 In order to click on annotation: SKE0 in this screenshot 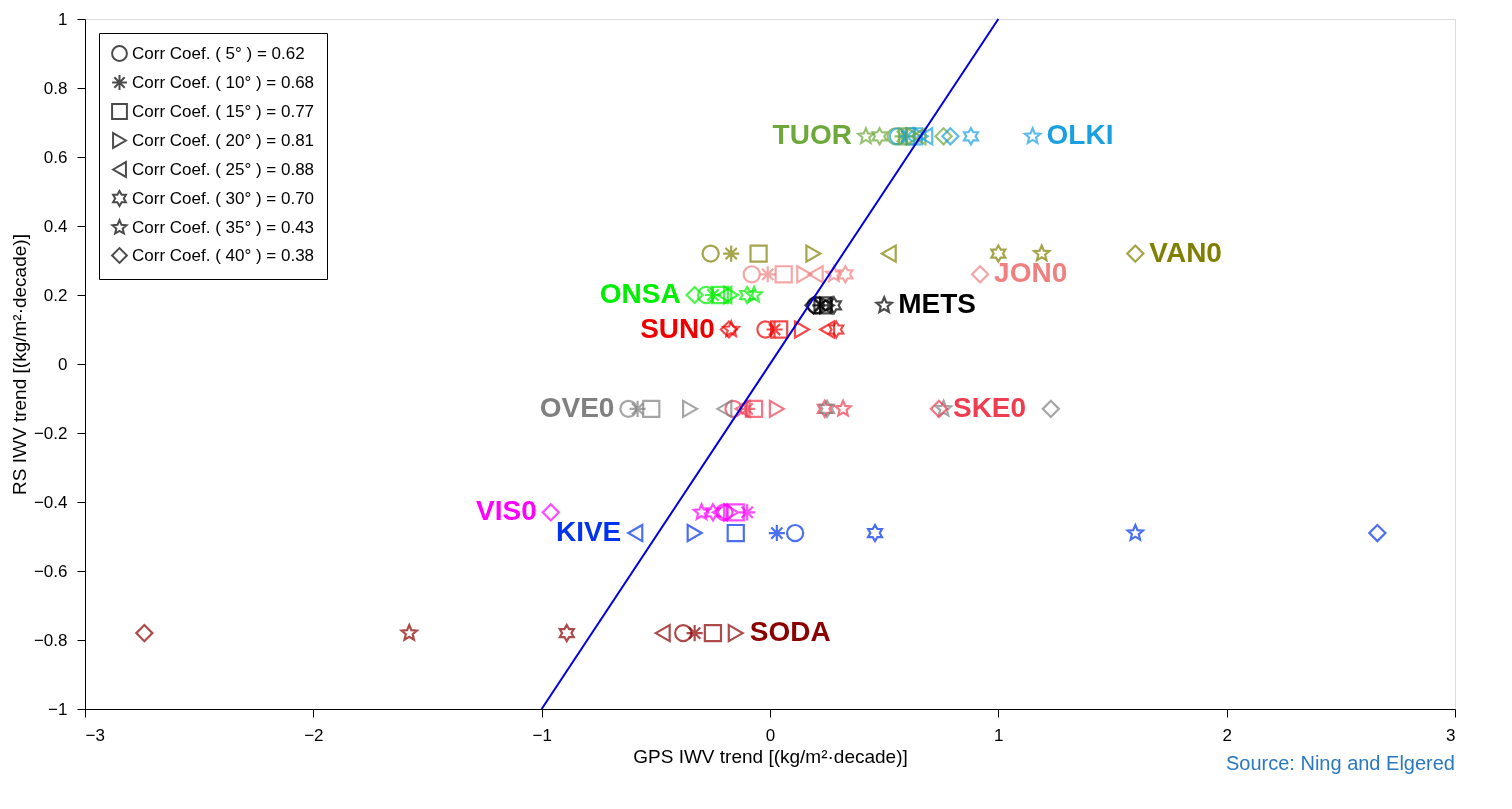, I will do `click(989, 407)`.